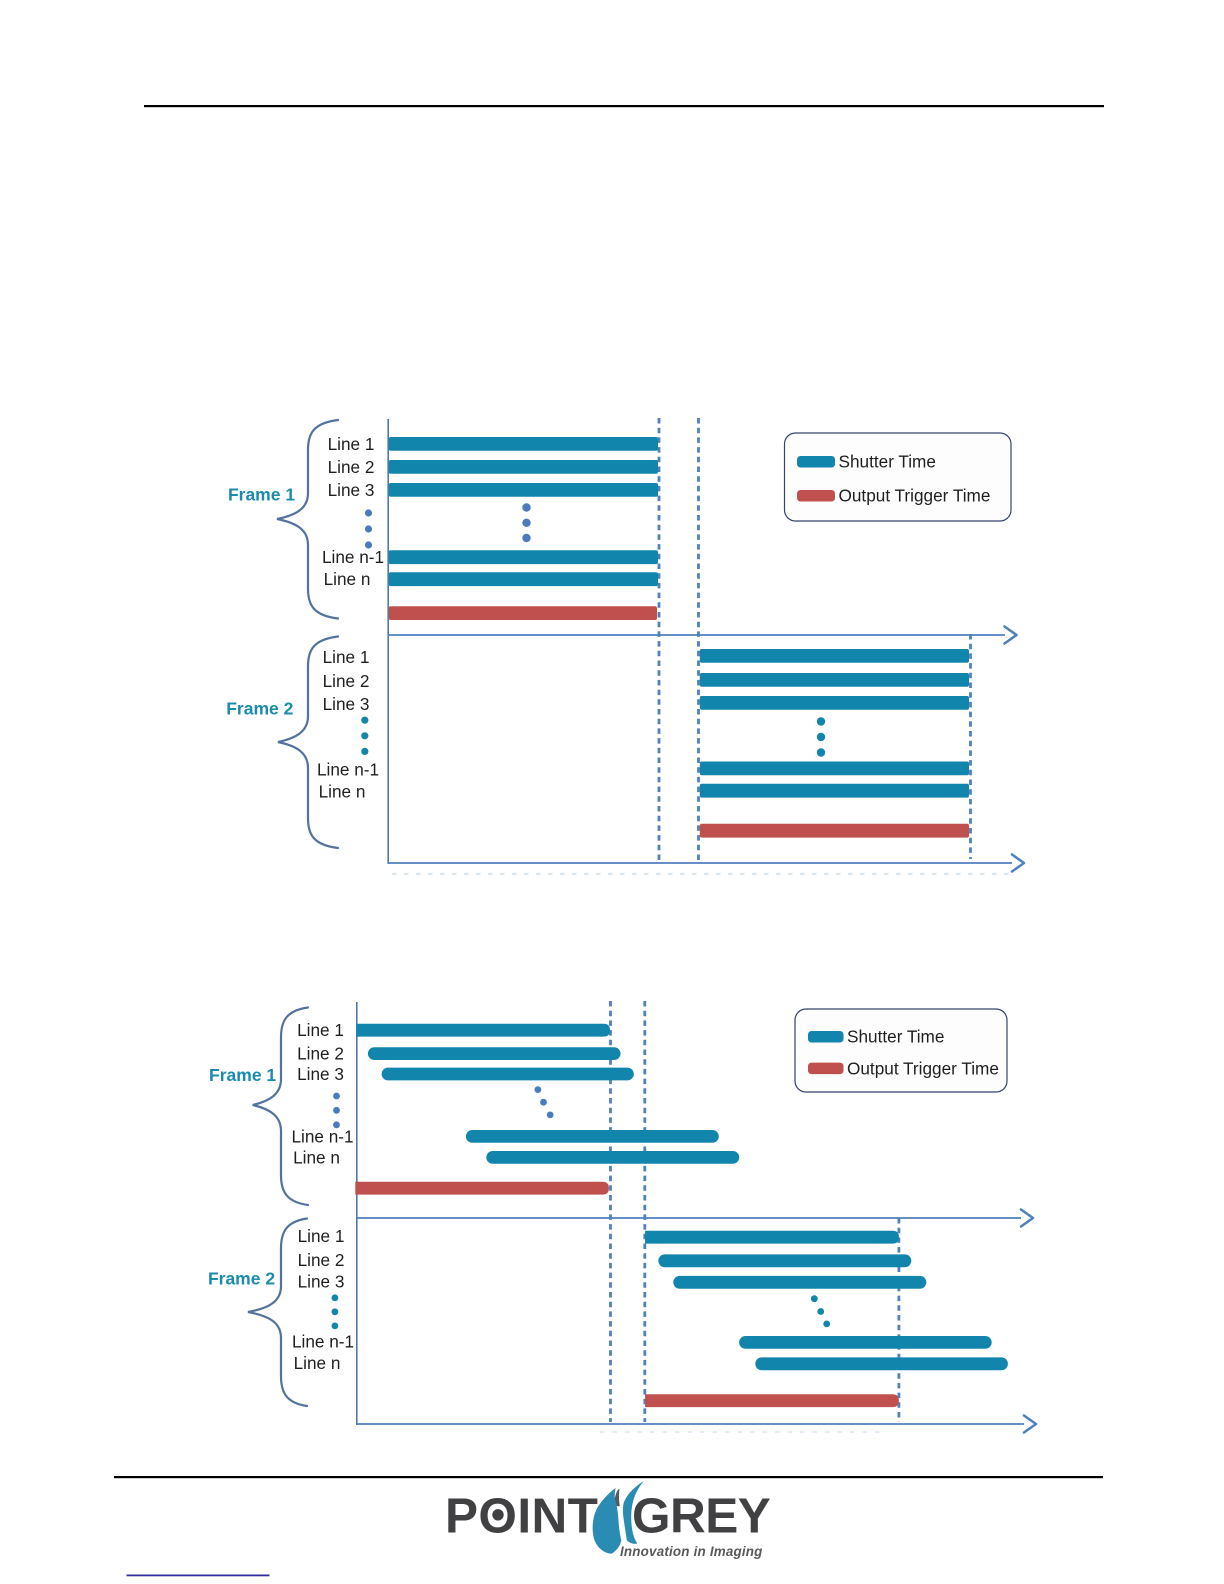 The width and height of the screenshot is (1224, 1584). What do you see at coordinates (701, 1516) in the screenshot?
I see `svg-text: GREY` at bounding box center [701, 1516].